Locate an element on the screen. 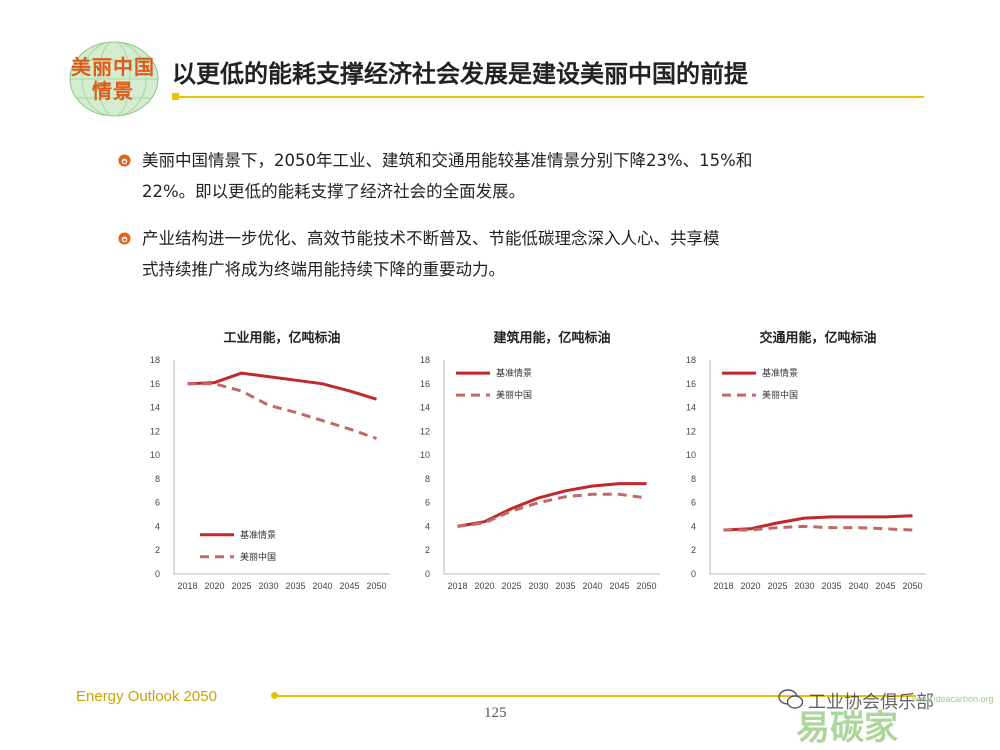 This screenshot has height=750, width=1000. logo-emblem-icon is located at coordinates (114, 79).